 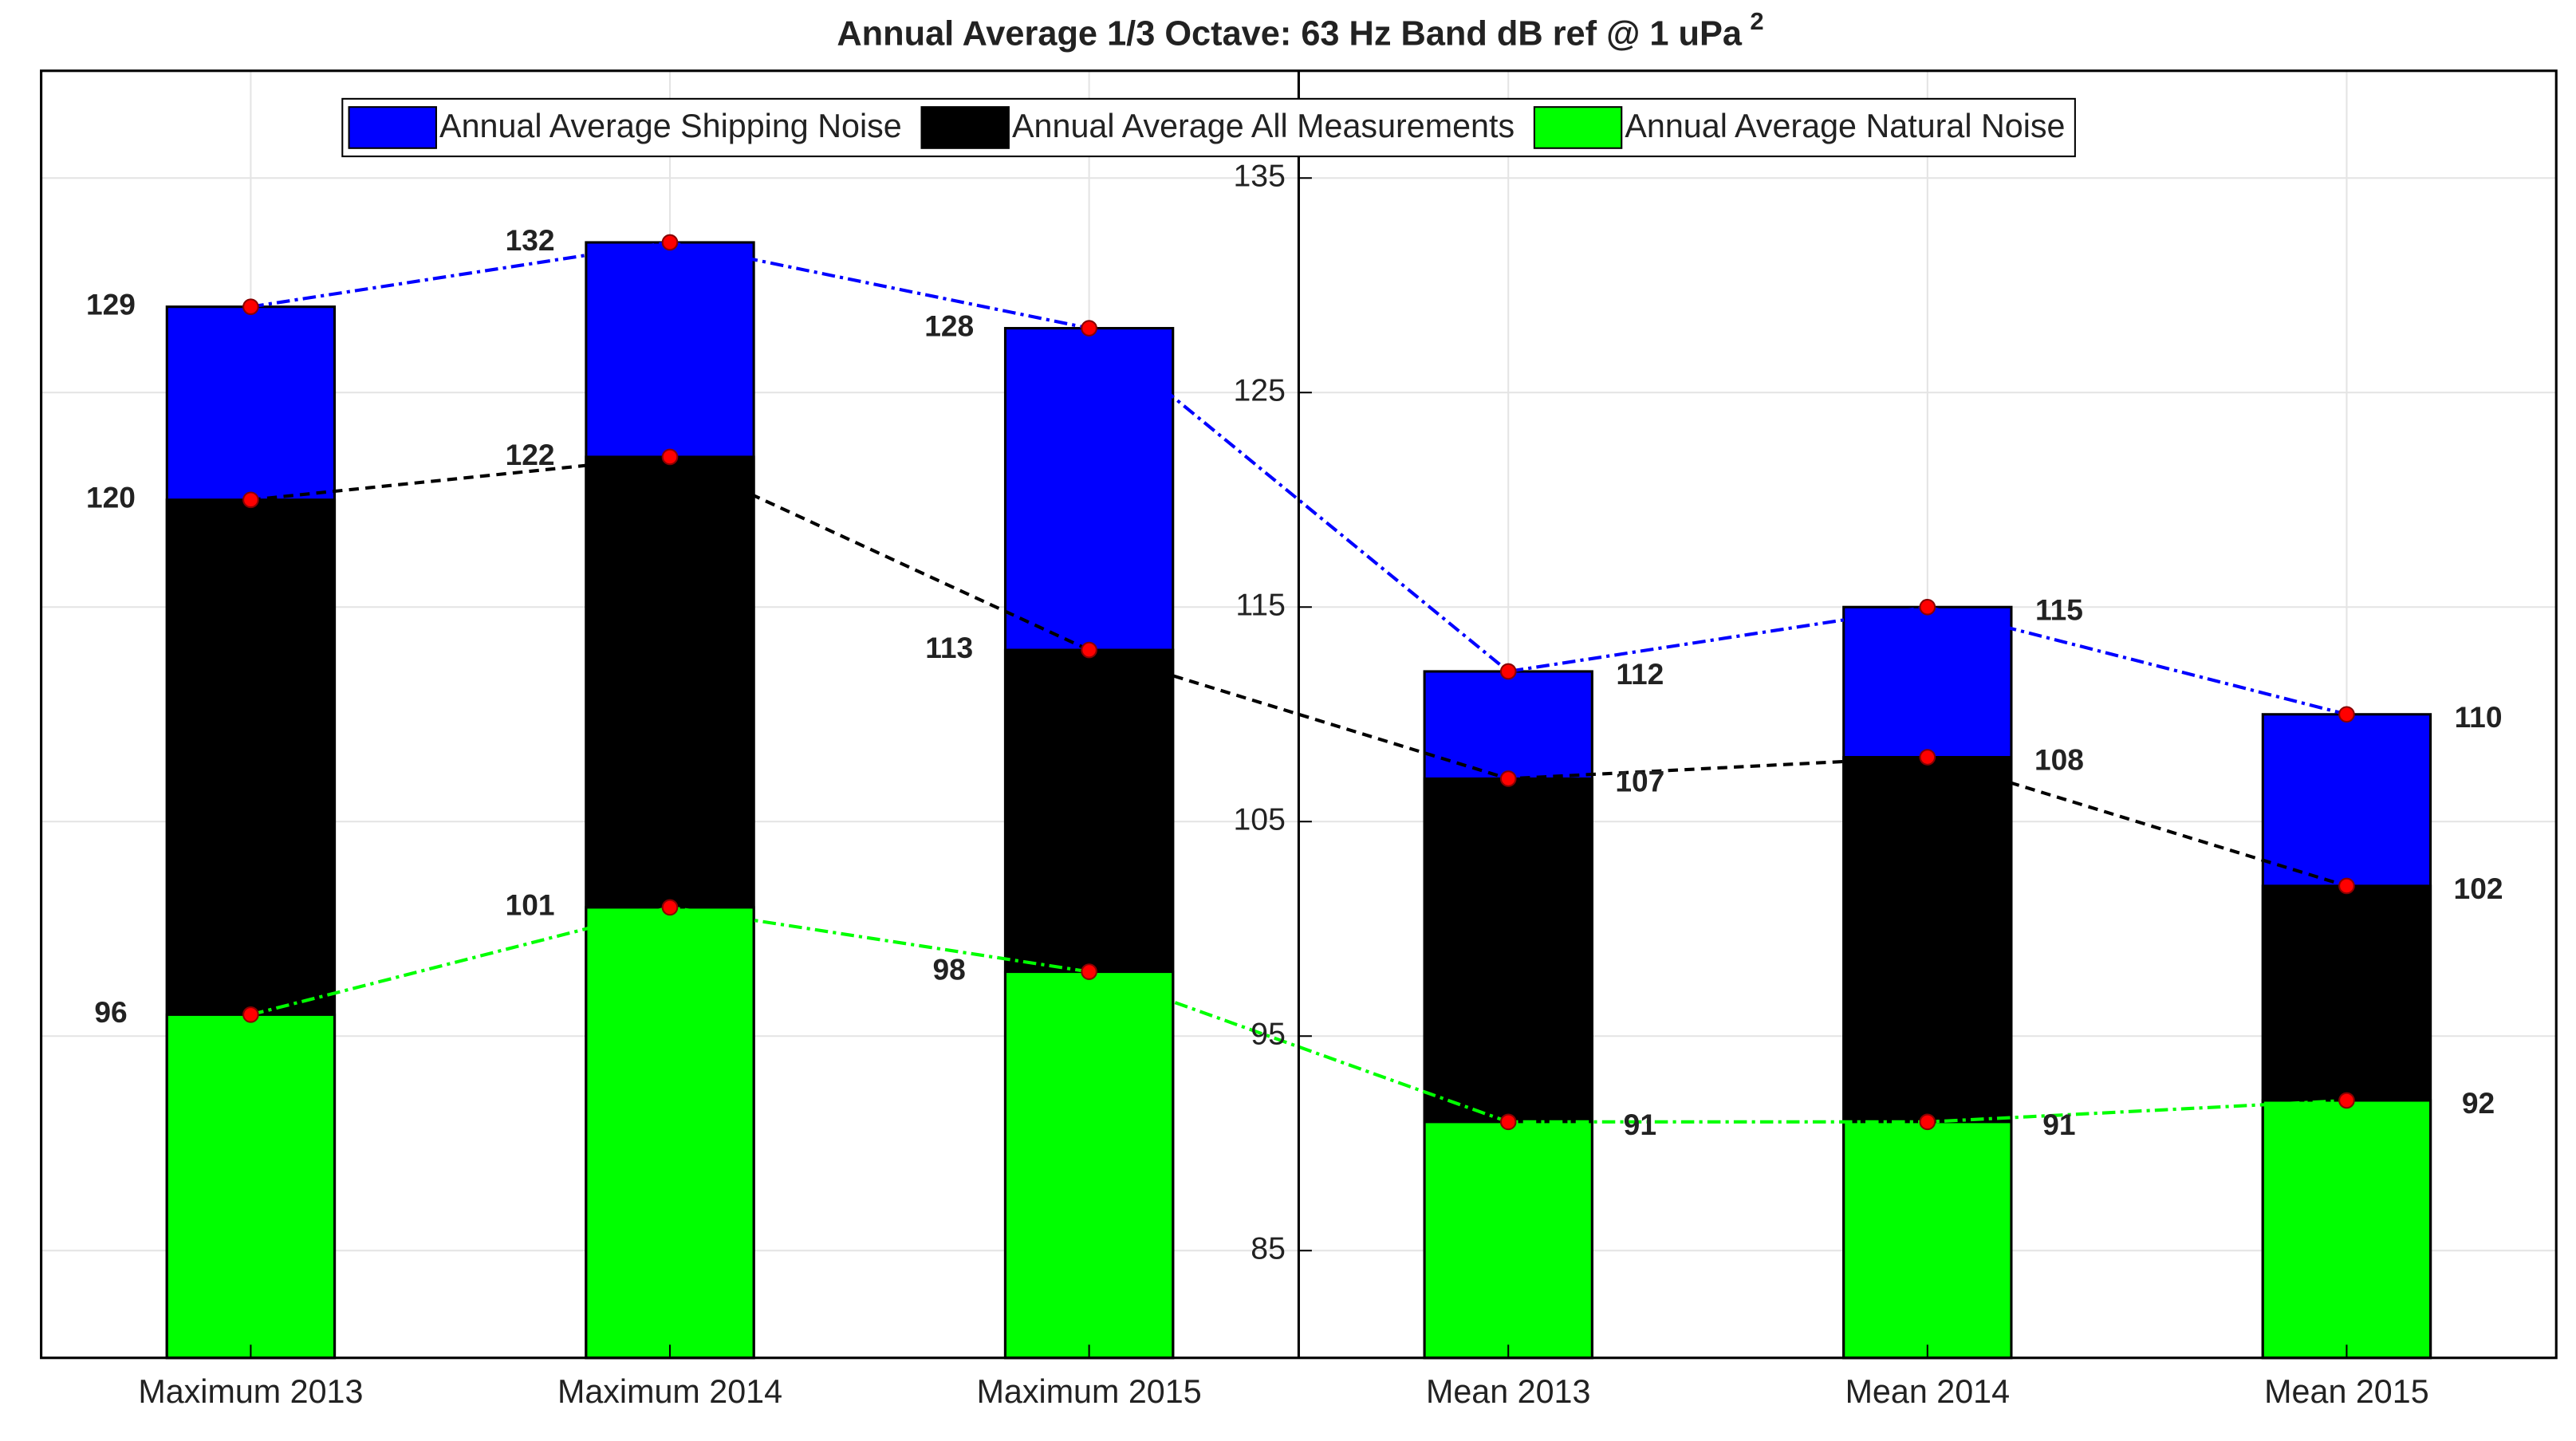 What do you see at coordinates (2479, 717) in the screenshot?
I see `data-label: 110` at bounding box center [2479, 717].